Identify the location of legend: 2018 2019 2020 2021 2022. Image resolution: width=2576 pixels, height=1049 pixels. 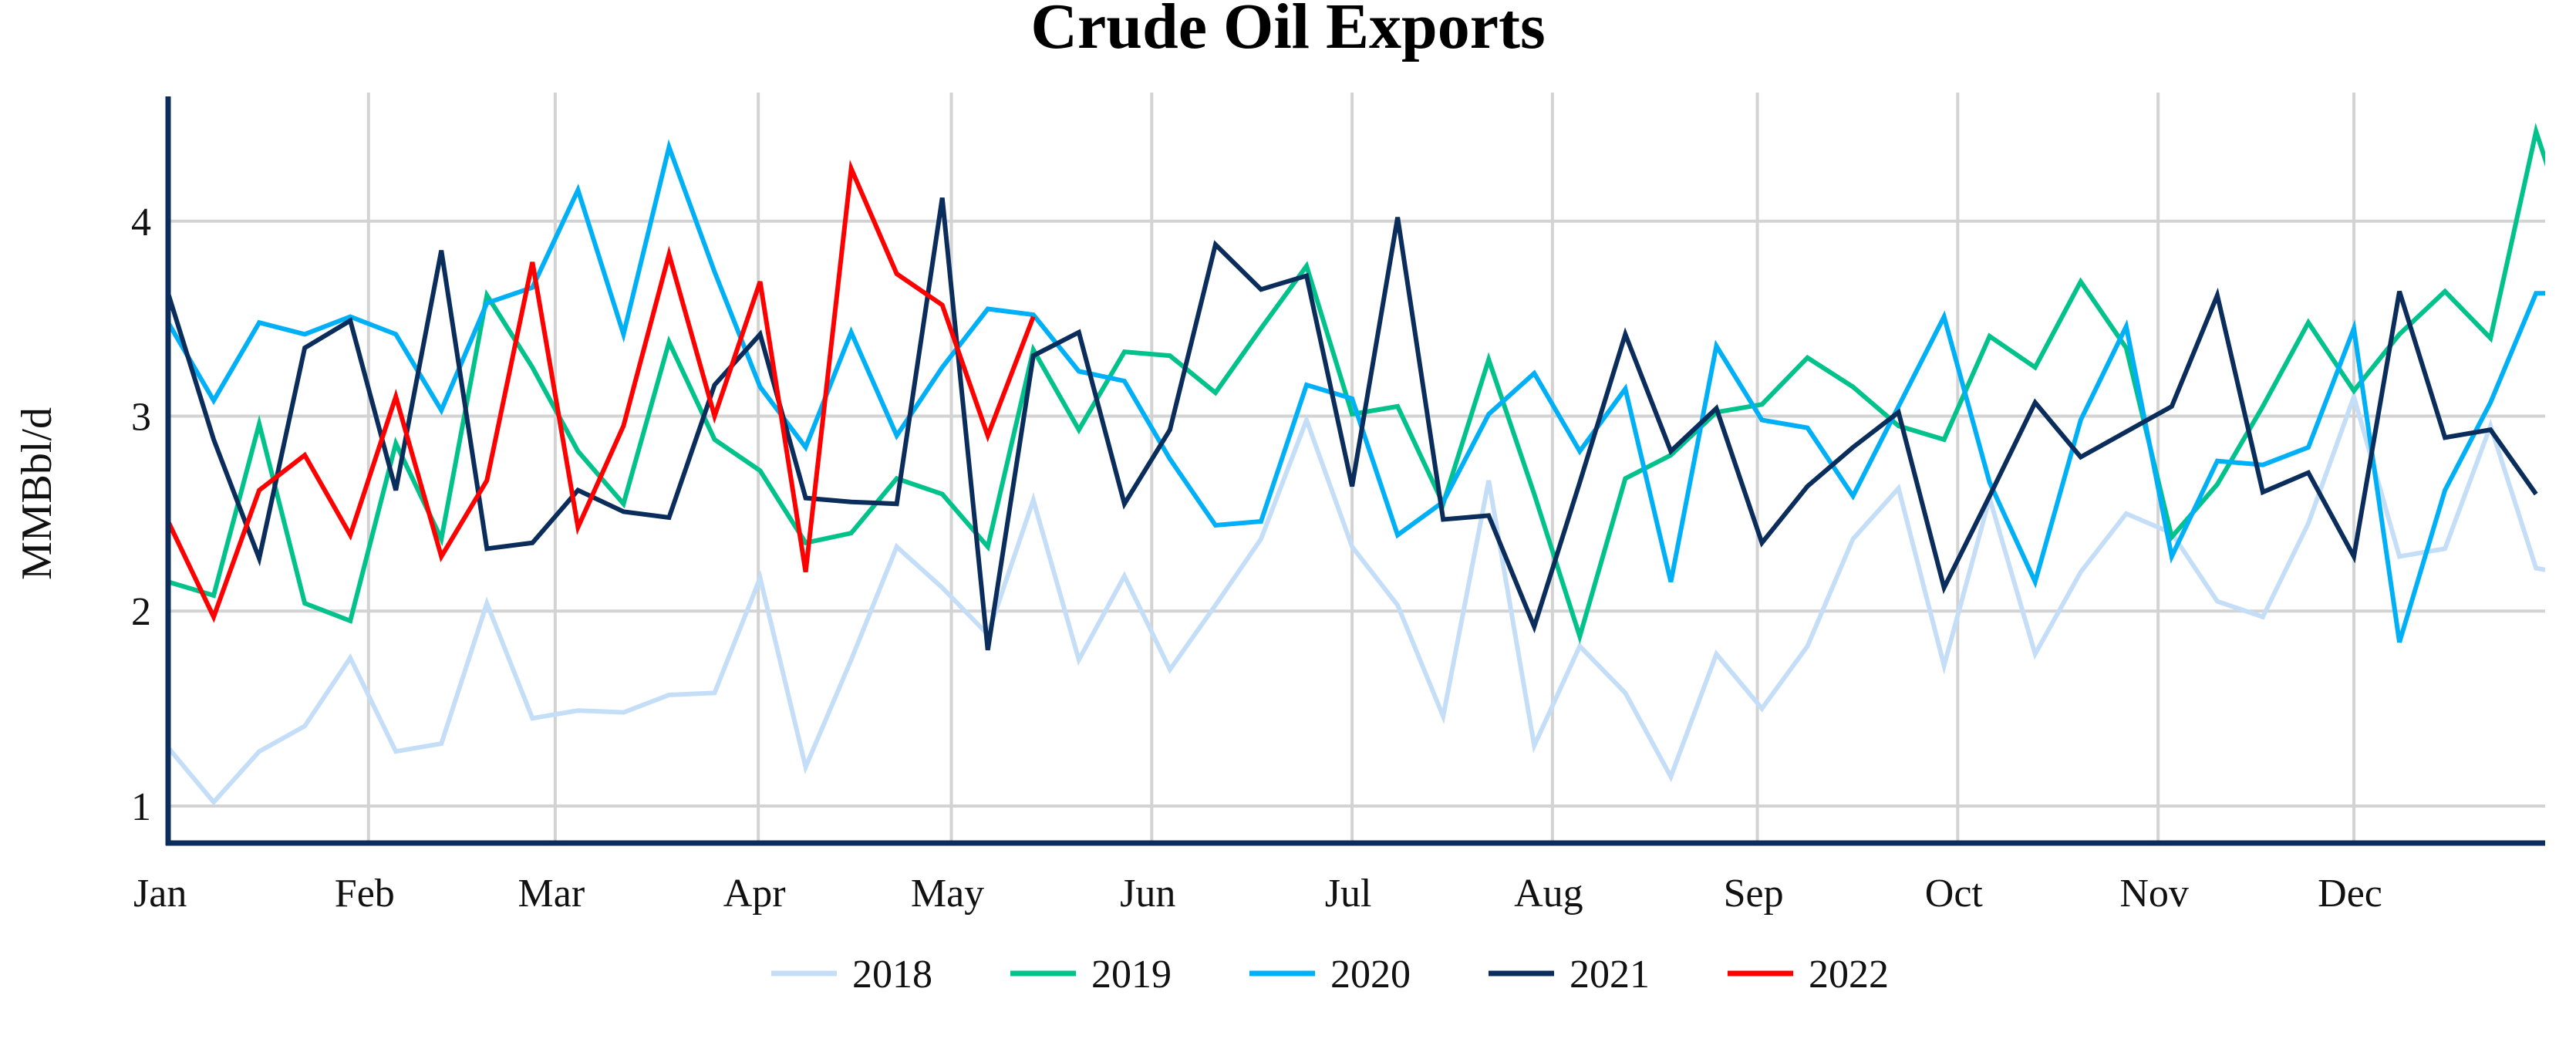
(1330, 975).